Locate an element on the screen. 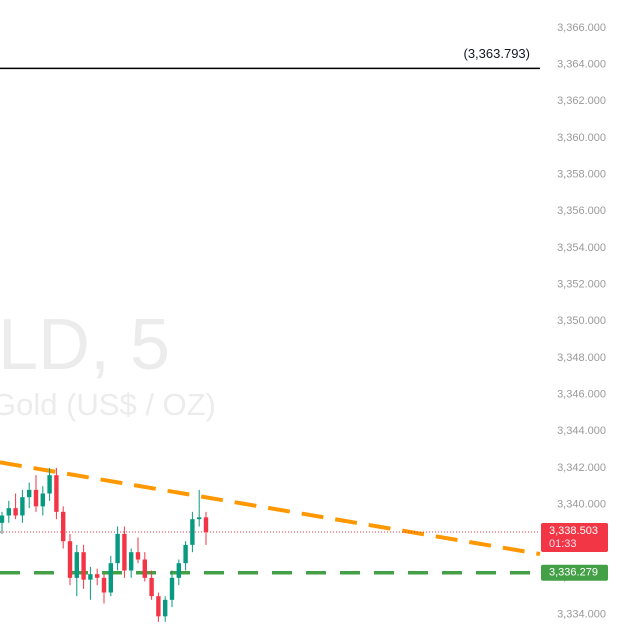  y-tick-label: 3,356.000 is located at coordinates (581, 211).